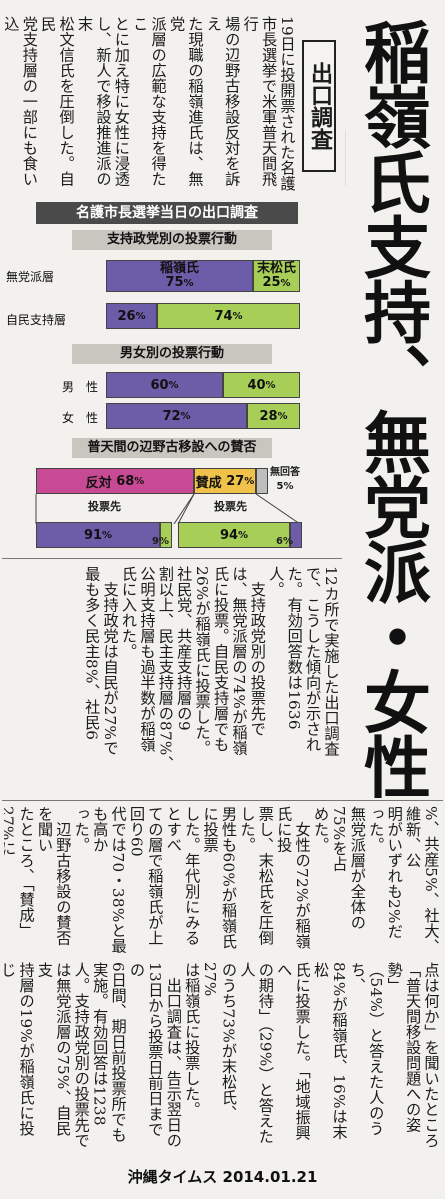 The width and height of the screenshot is (445, 1199). I want to click on text-column: 代では70・38%と最も高か, so click(109, 880).